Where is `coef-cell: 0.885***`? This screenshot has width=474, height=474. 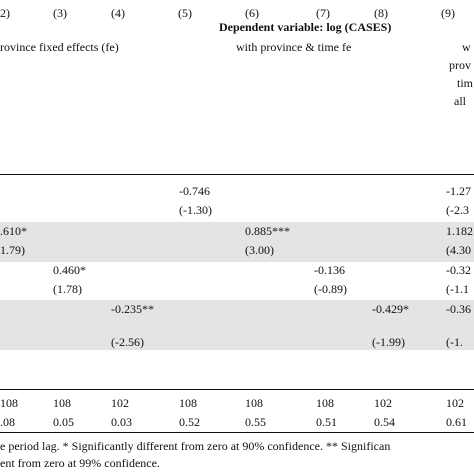
coef-cell: 0.885*** is located at coordinates (267, 231).